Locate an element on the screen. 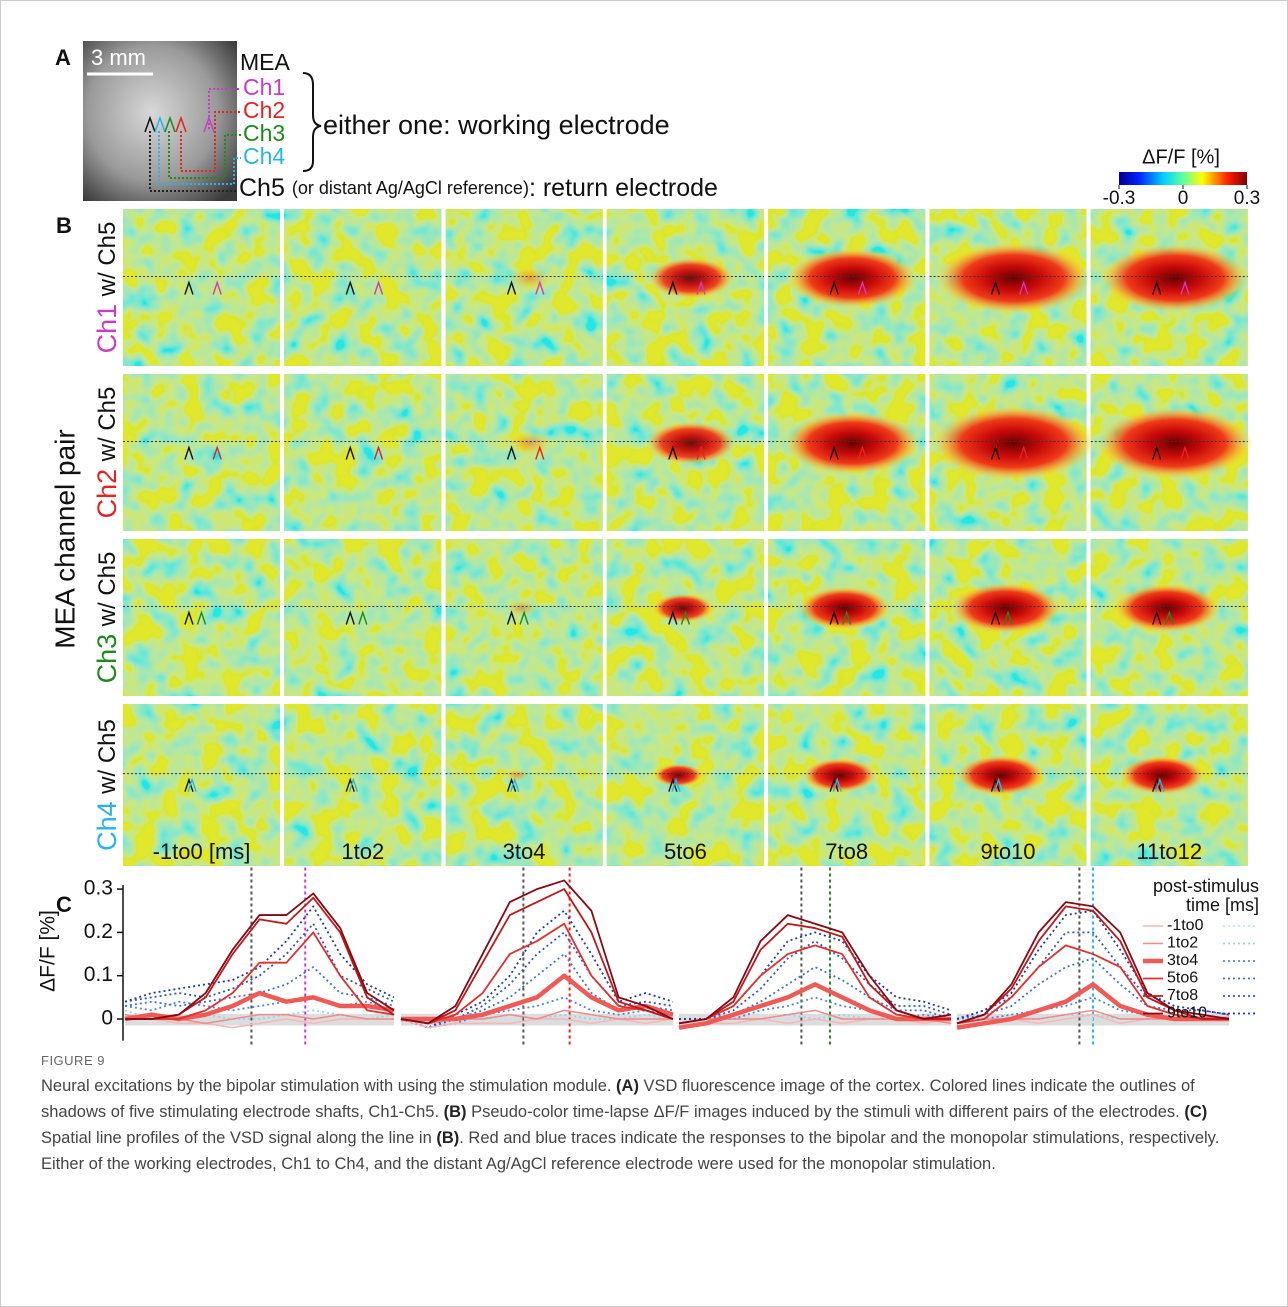  working-label: either one: working electrode is located at coordinates (496, 125).